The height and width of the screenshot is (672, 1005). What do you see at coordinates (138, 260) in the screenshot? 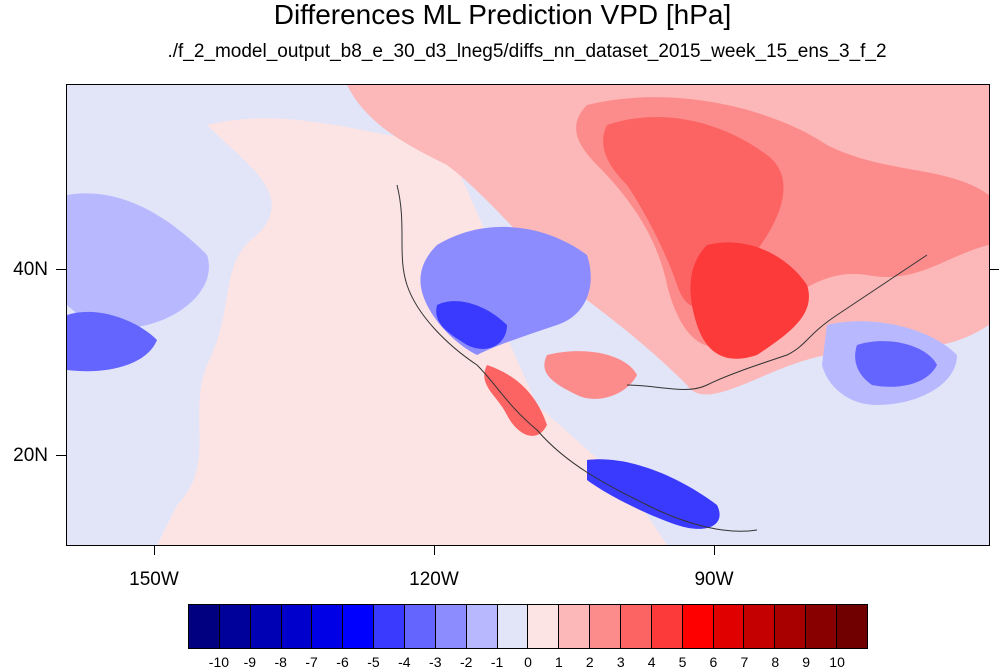
I see `blue-pacific-west` at bounding box center [138, 260].